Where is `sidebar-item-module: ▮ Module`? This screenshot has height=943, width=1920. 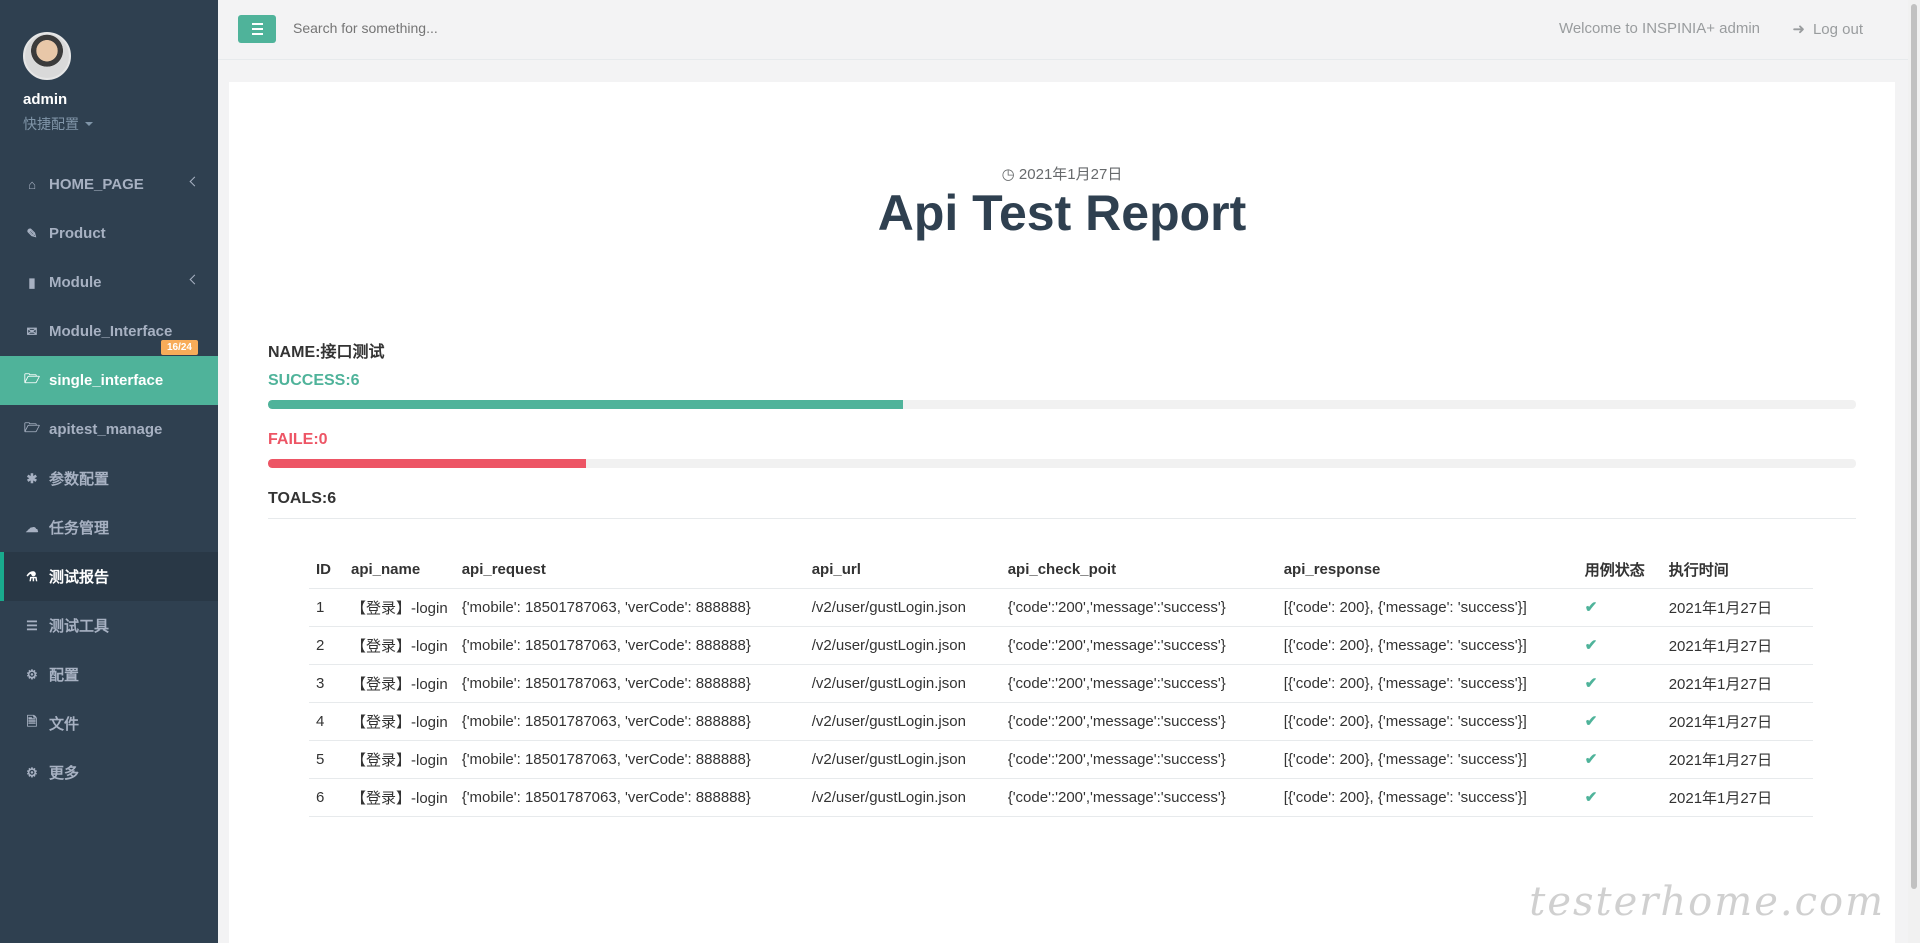
sidebar-item-module: ▮ Module is located at coordinates (109, 282).